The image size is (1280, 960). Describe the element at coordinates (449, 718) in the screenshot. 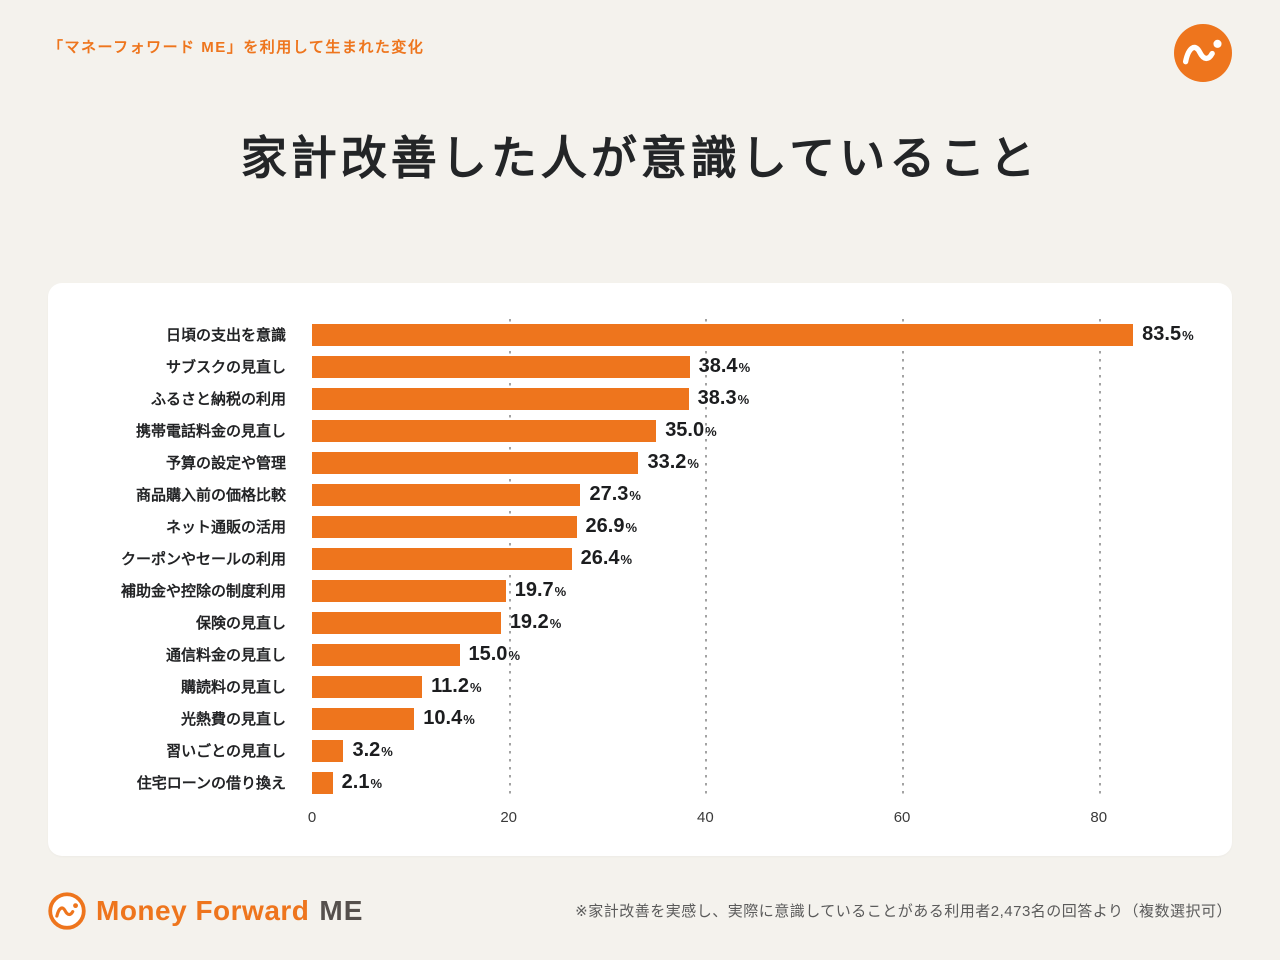

I see `value-label: 10.4%` at that location.